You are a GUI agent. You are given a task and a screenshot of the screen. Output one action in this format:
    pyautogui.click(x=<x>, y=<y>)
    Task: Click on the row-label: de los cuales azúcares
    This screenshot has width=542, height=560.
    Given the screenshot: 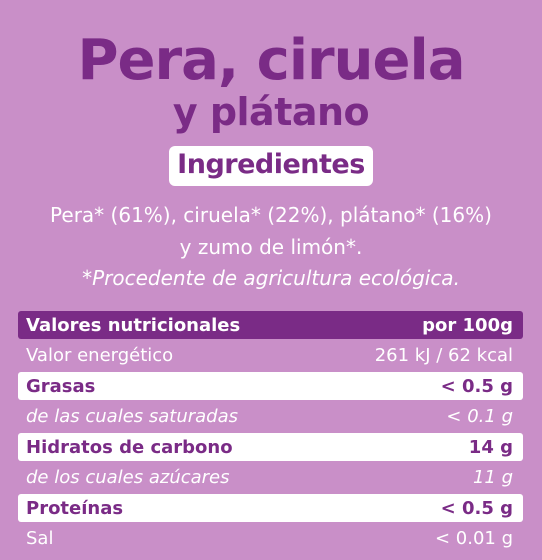 What is the action you would take?
    pyautogui.click(x=128, y=477)
    